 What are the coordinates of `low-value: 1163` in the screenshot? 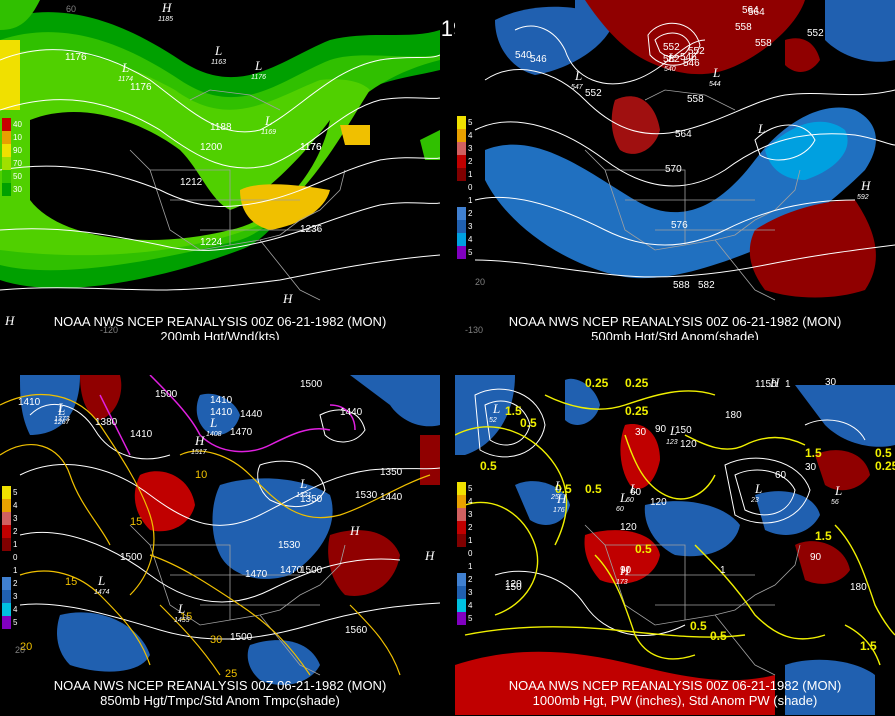 It's located at (218, 62).